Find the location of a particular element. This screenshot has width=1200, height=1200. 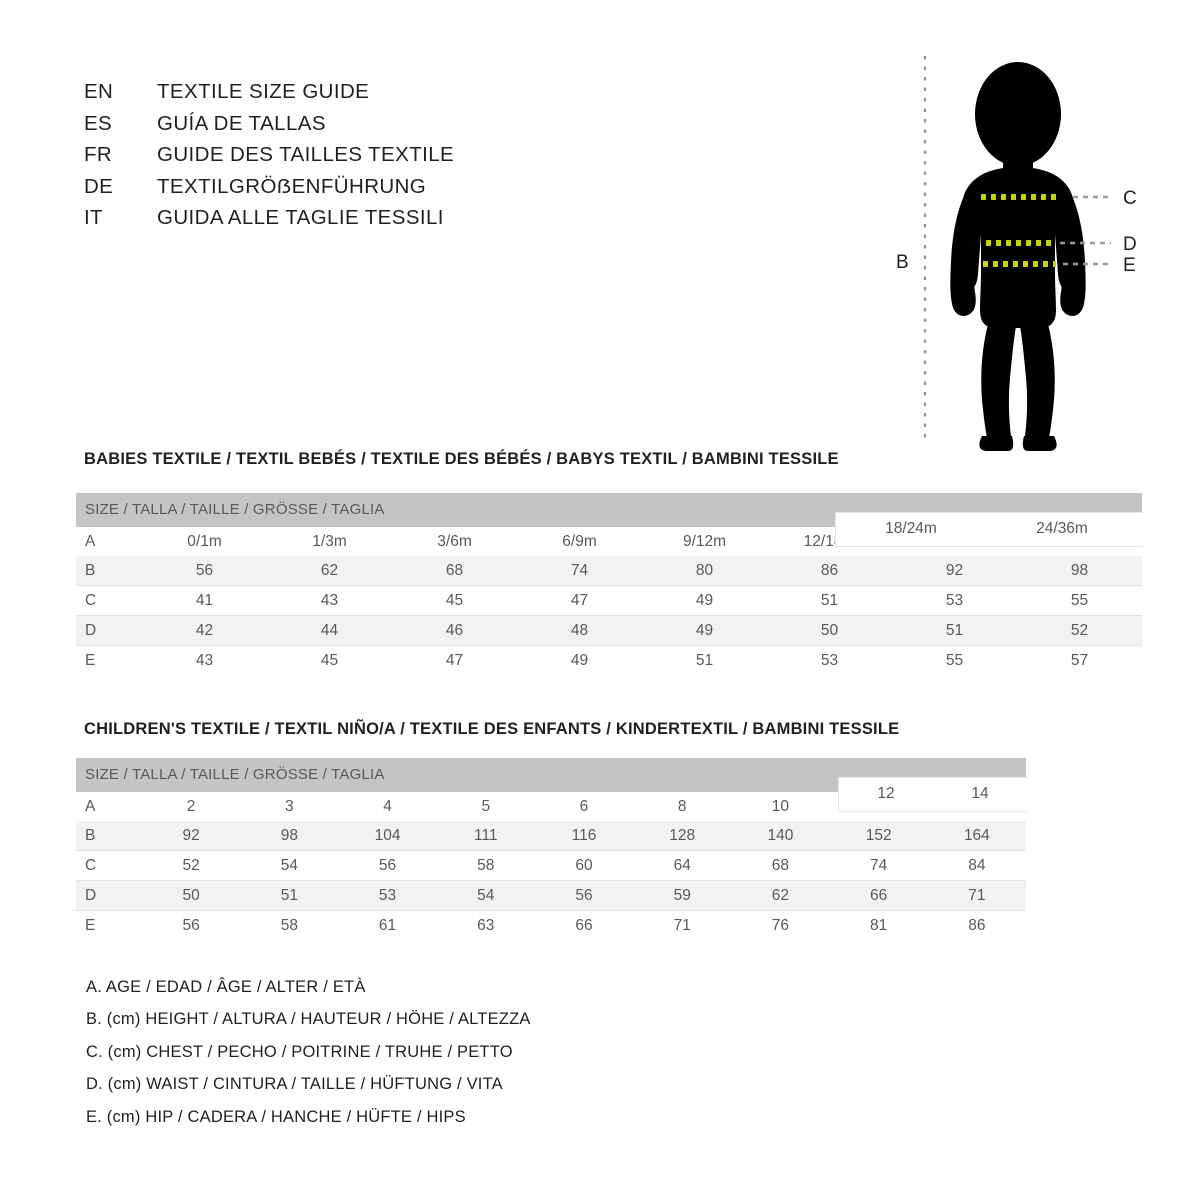

cell: 86 is located at coordinates (976, 925).